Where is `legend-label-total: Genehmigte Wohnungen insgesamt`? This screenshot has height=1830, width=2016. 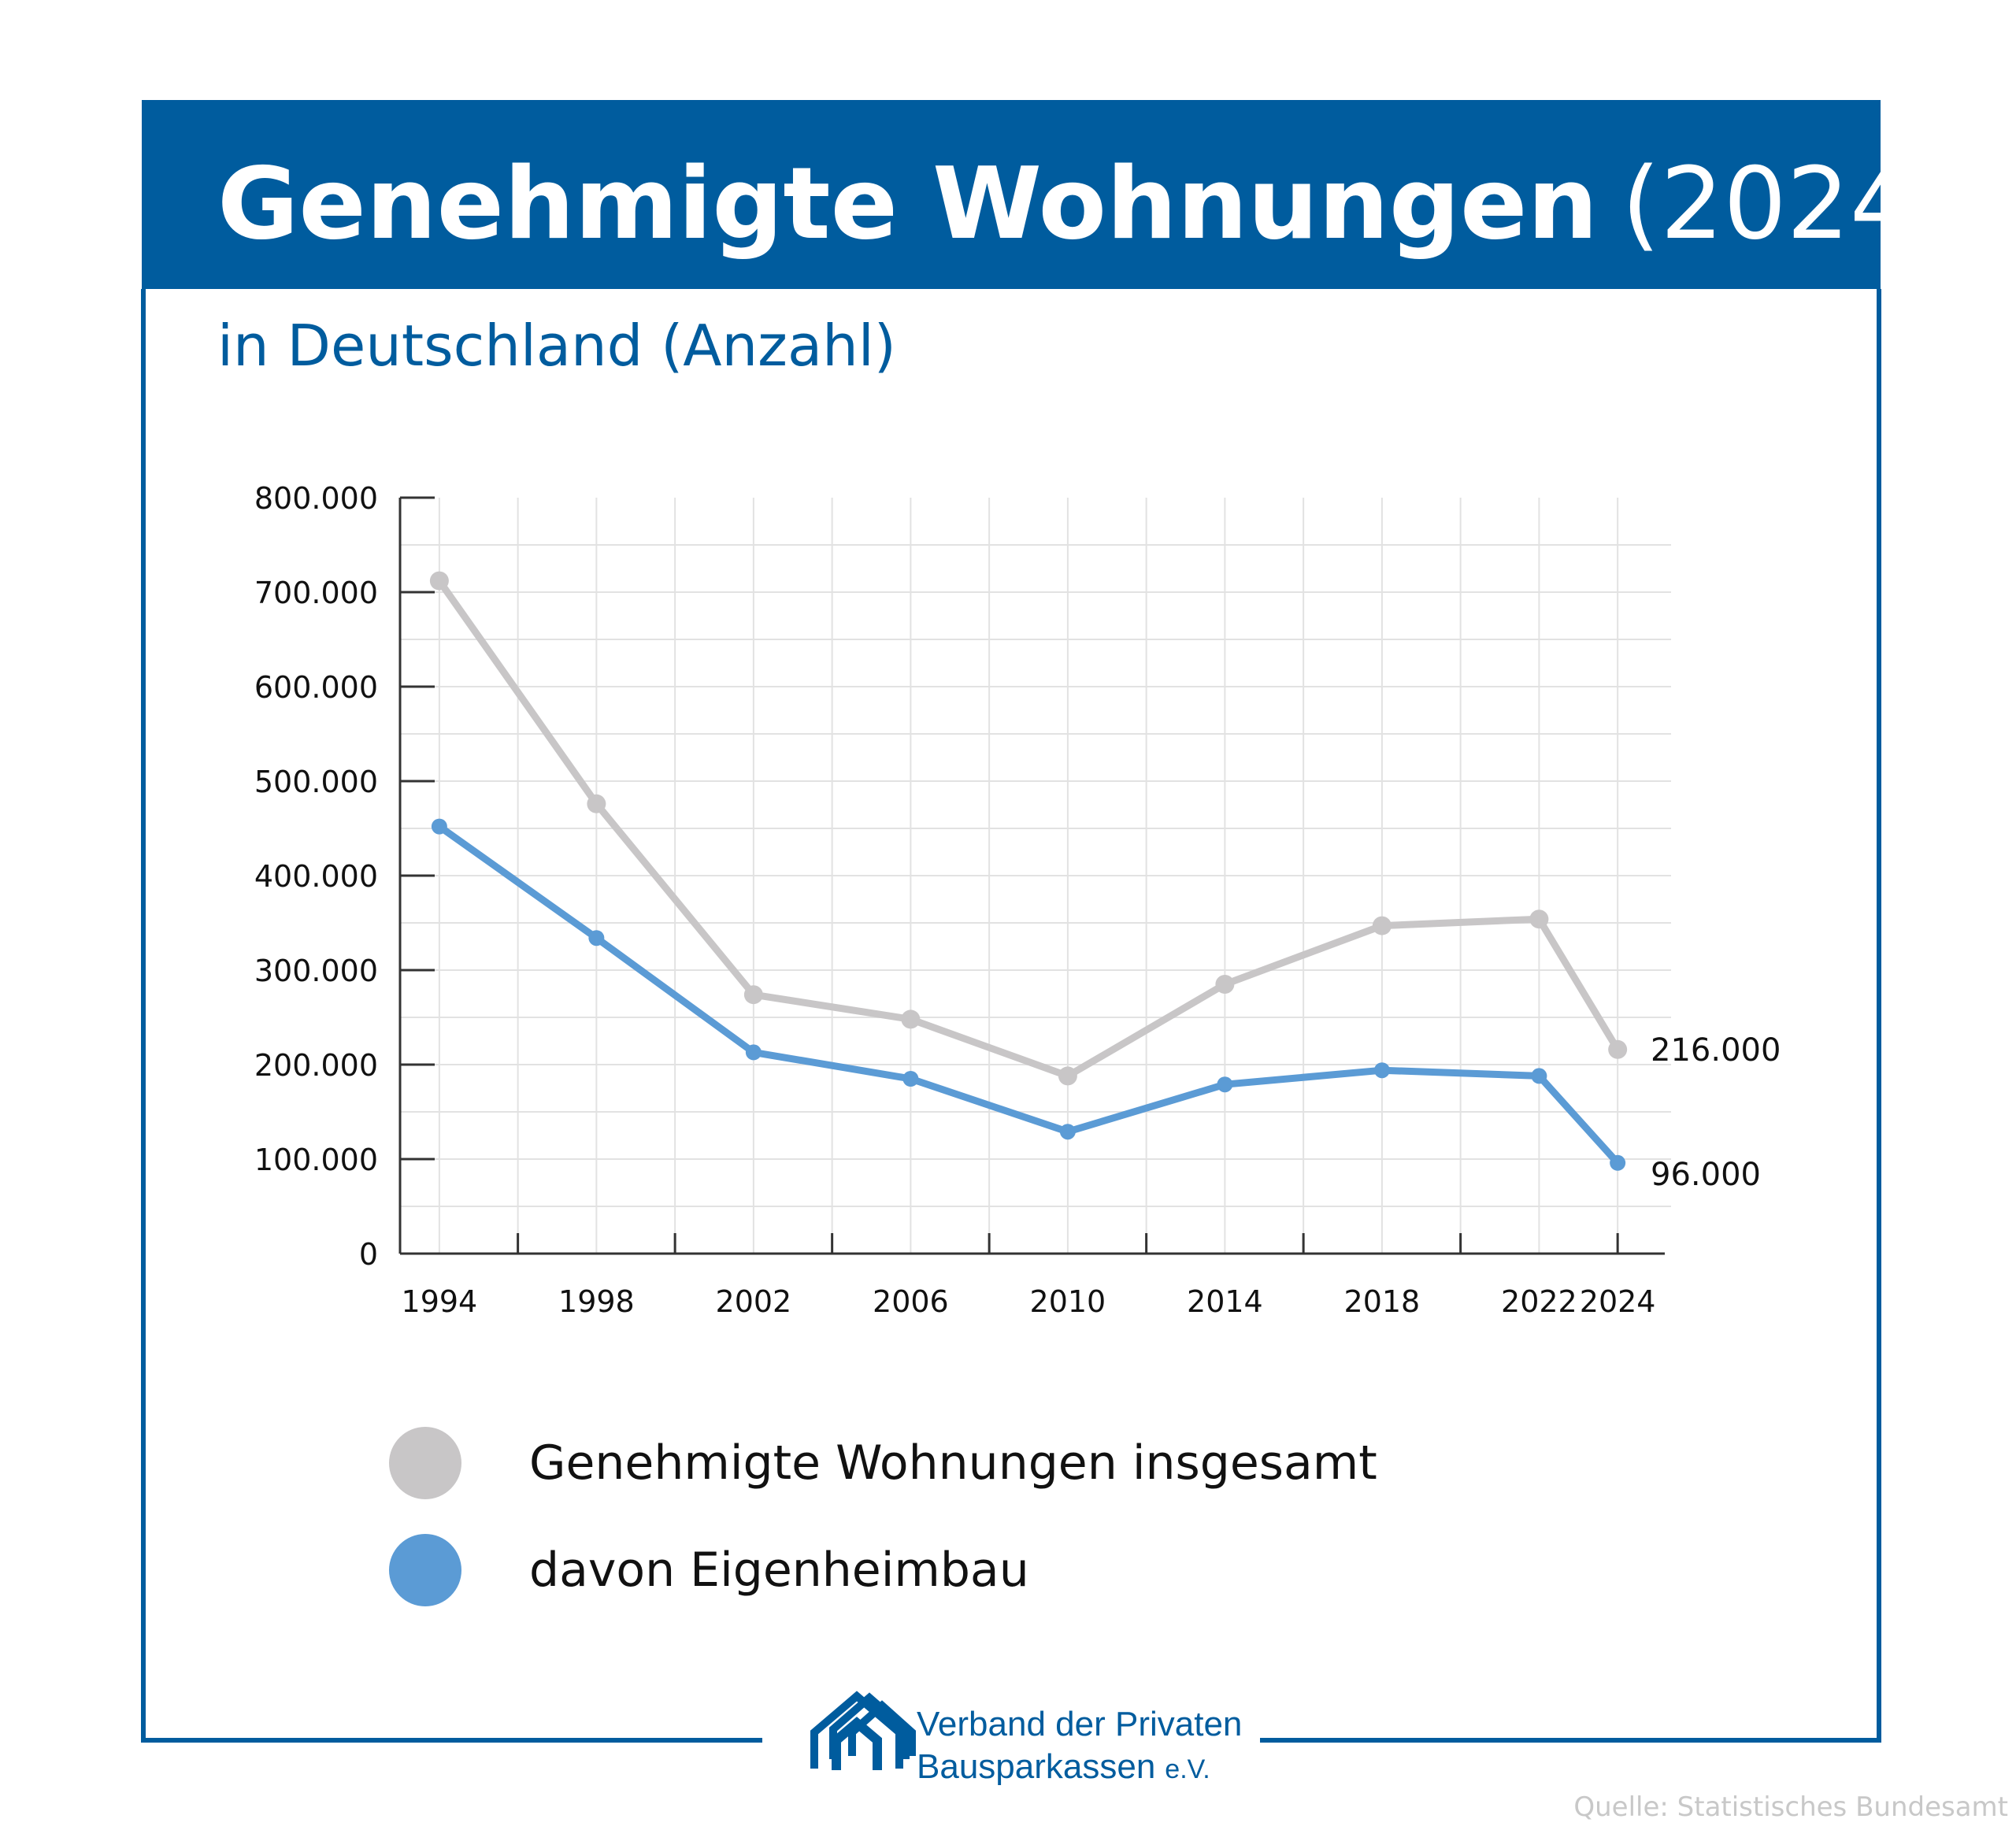 legend-label-total: Genehmigte Wohnungen insgesamt is located at coordinates (953, 1463).